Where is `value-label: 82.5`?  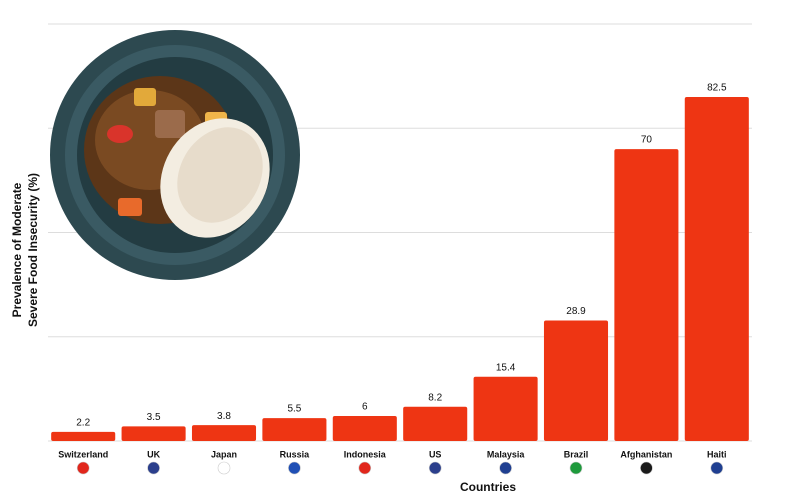
value-label: 82.5 is located at coordinates (717, 88).